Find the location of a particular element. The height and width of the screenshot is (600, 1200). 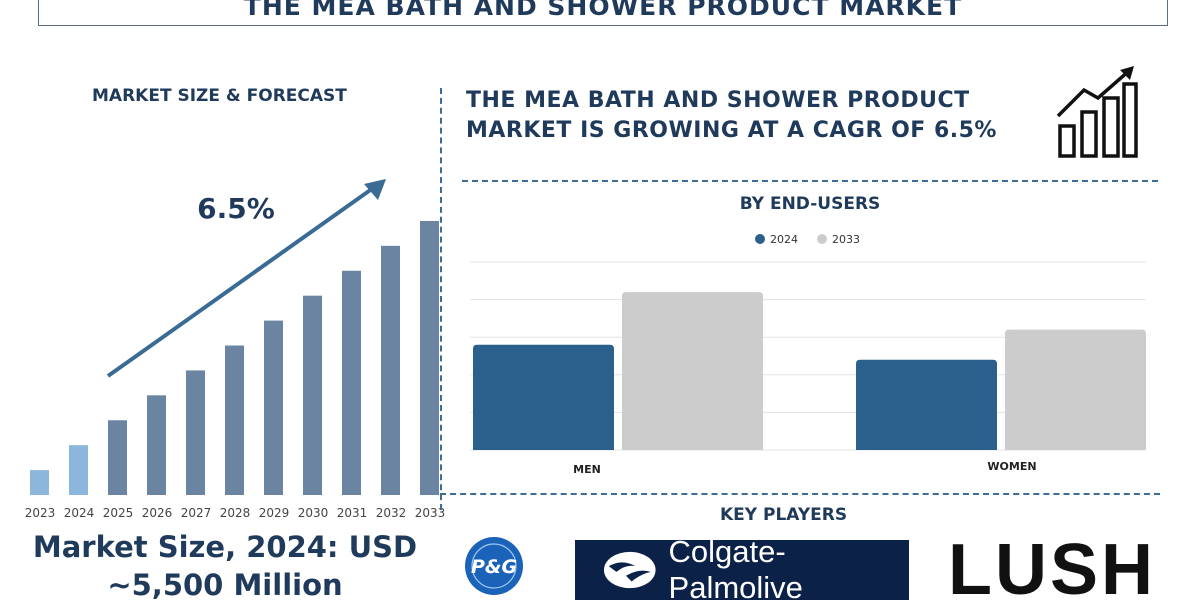

bar-women-2033 is located at coordinates (1075, 389).